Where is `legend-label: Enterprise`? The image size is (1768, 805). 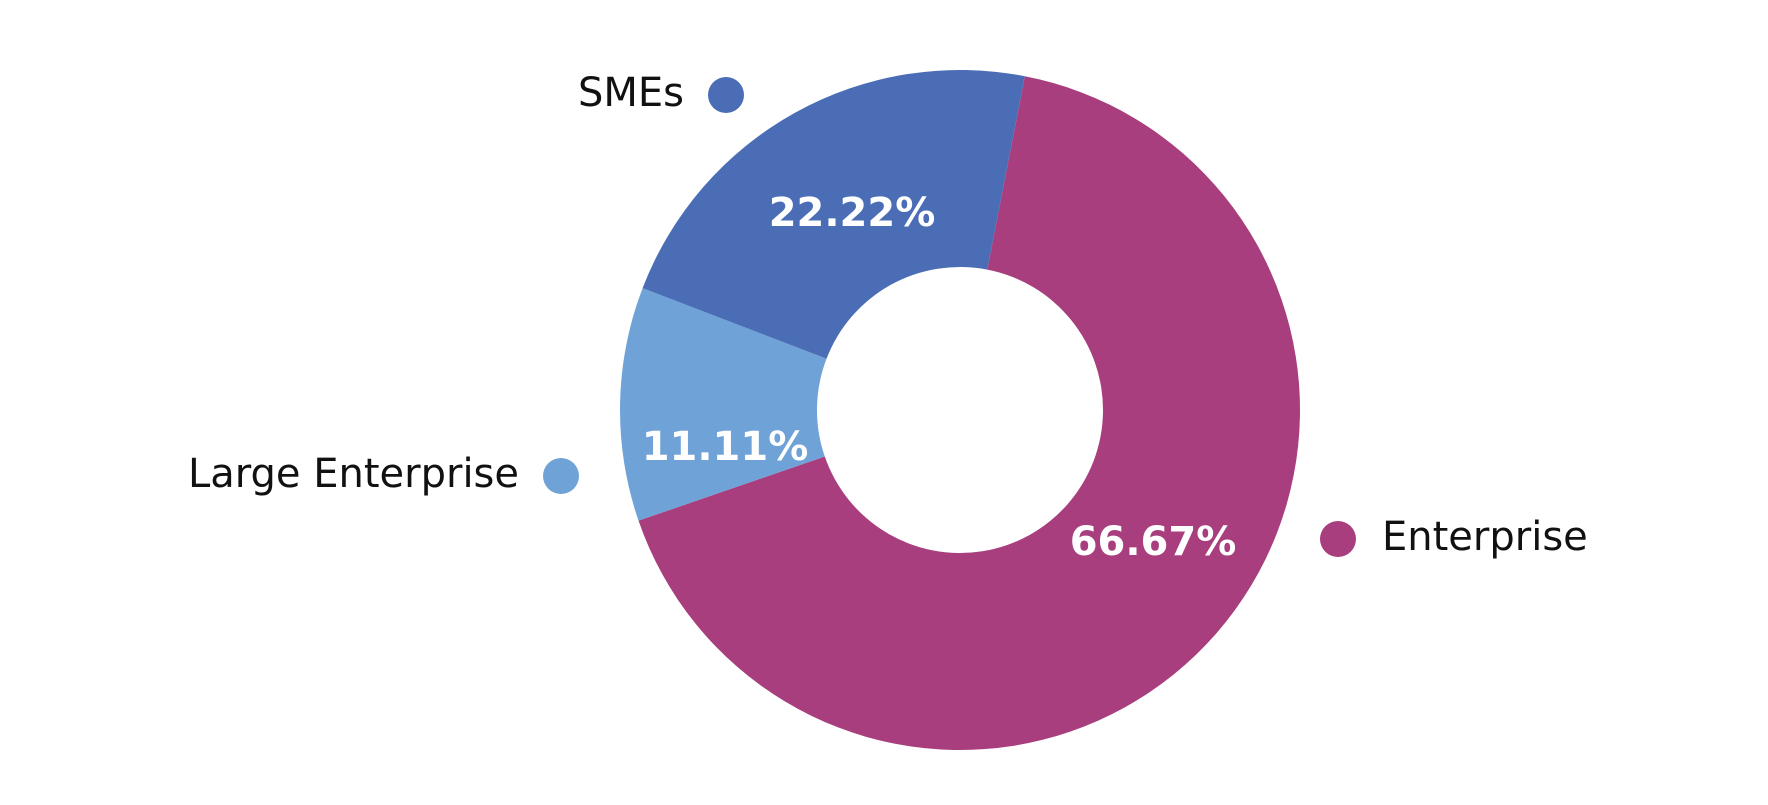
legend-label: Enterprise is located at coordinates (1485, 537).